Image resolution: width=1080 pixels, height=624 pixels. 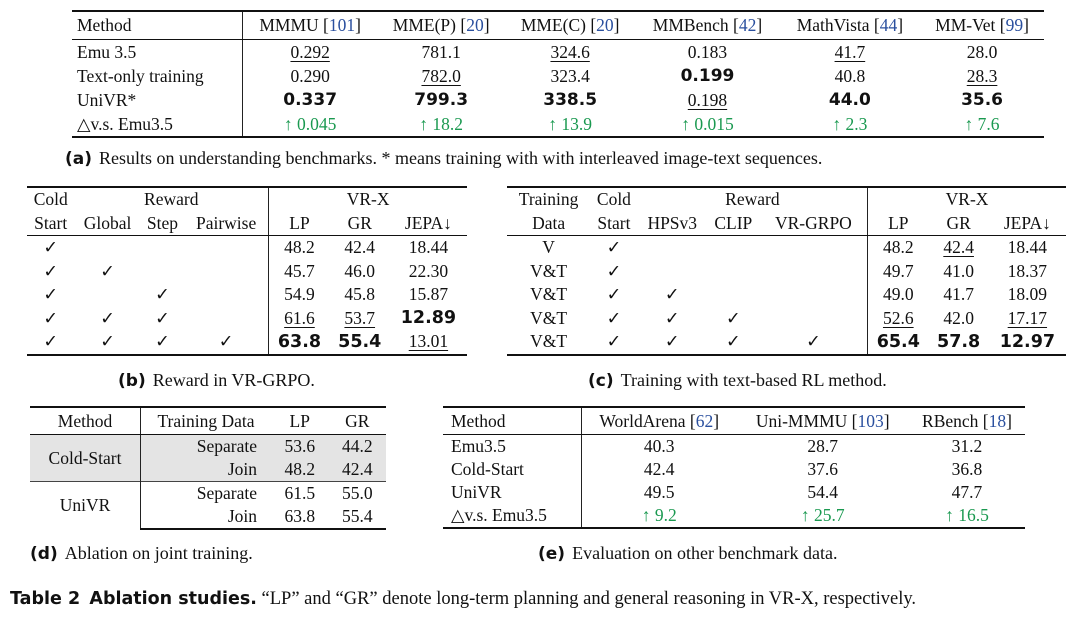 I want to click on table-row: V&T ✓ ✓ ✓ 52.6 42.0 17.17, so click(x=786, y=318).